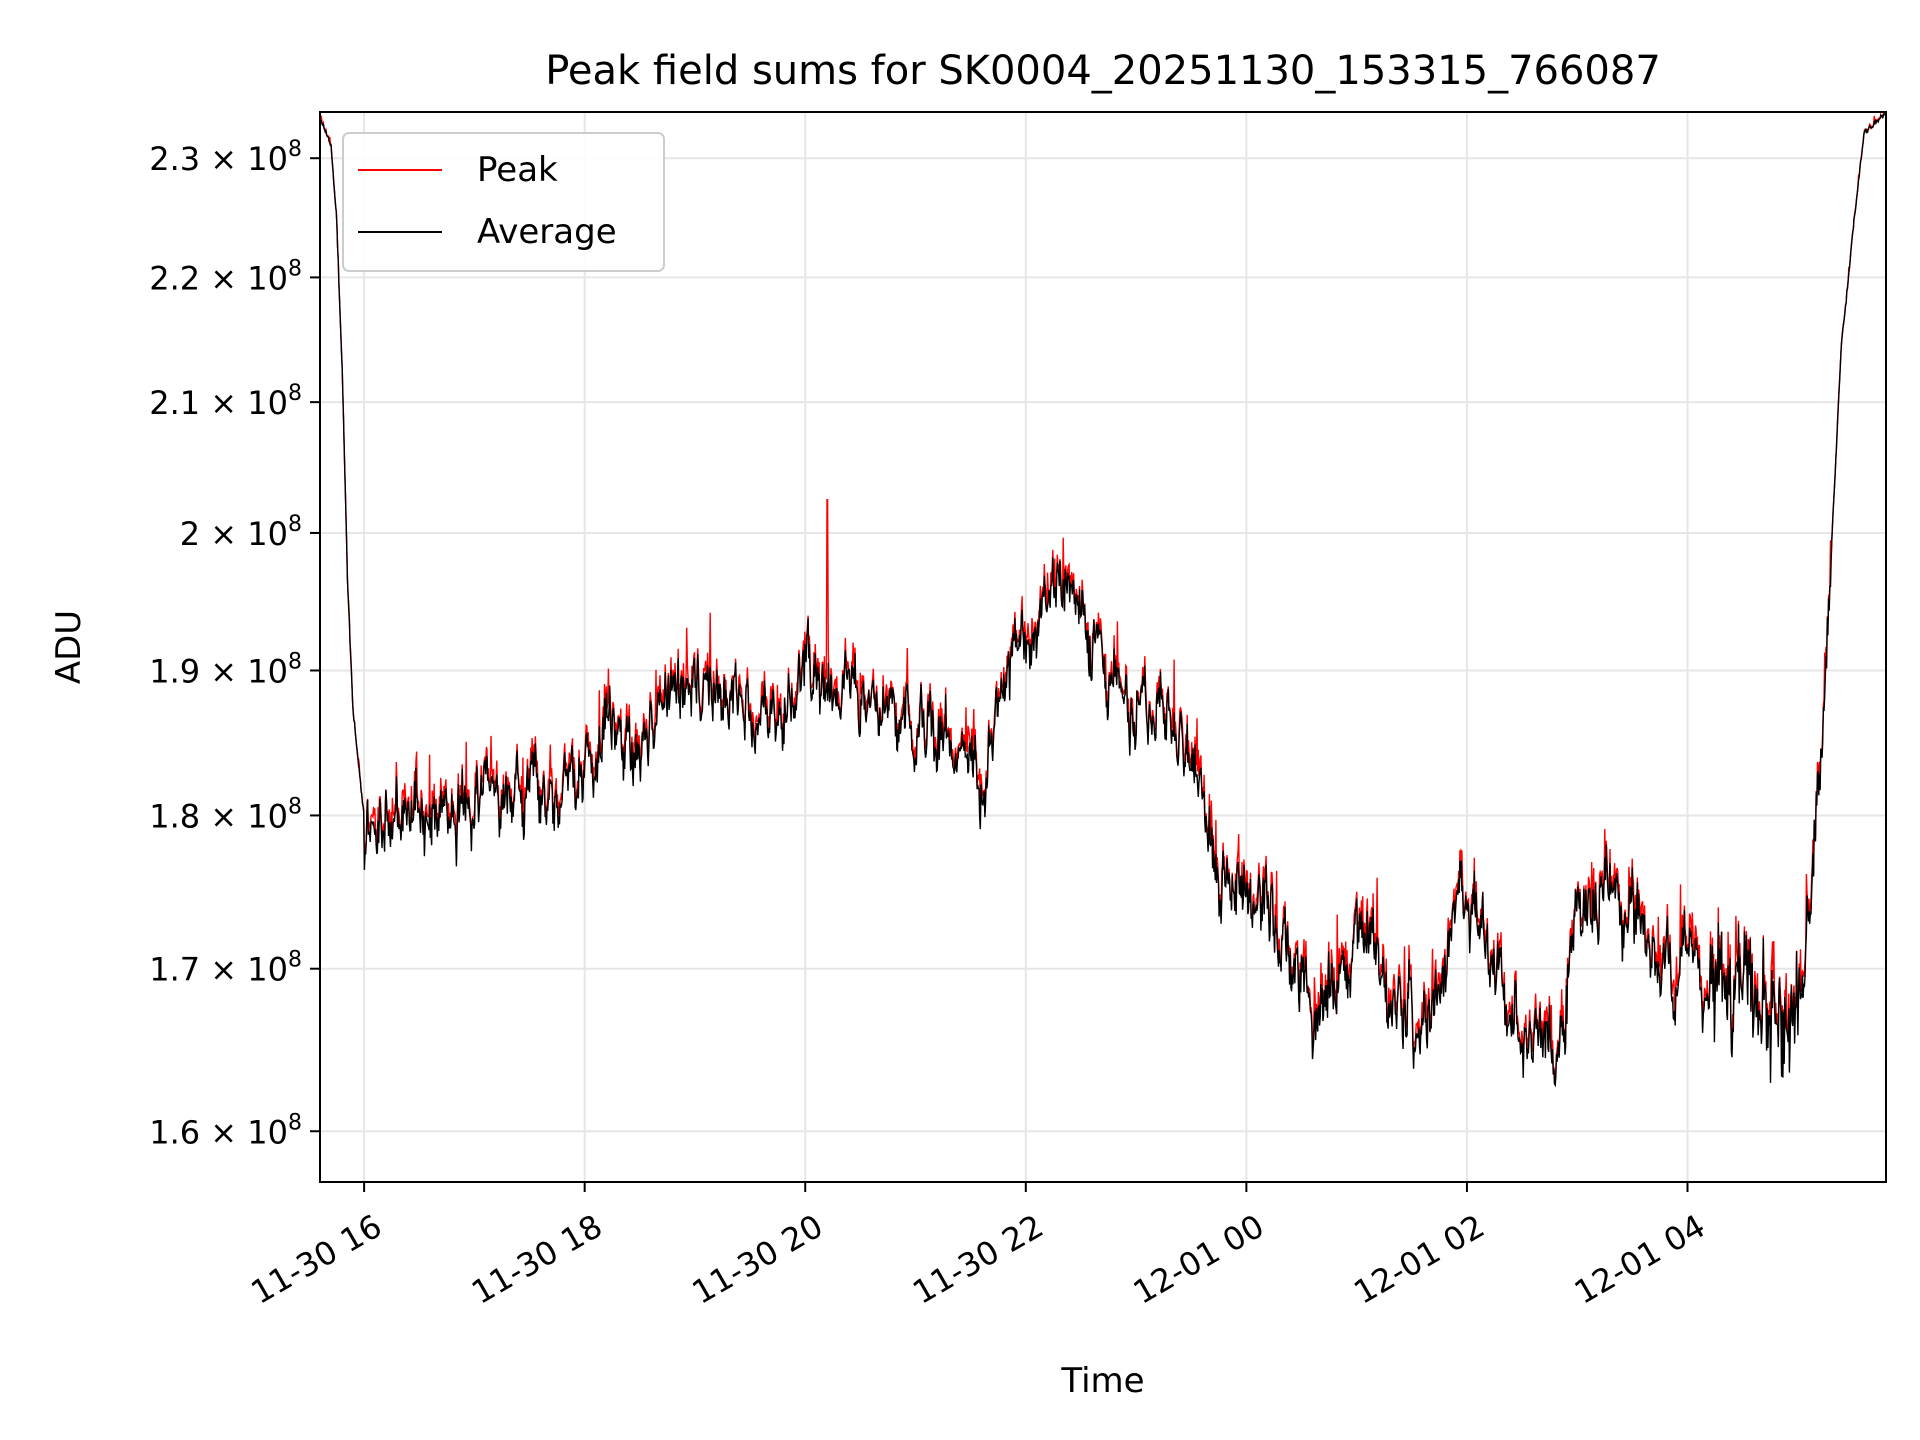 The height and width of the screenshot is (1440, 1920). What do you see at coordinates (225, 814) in the screenshot?
I see `y-tick-label: 1.8 × 108` at bounding box center [225, 814].